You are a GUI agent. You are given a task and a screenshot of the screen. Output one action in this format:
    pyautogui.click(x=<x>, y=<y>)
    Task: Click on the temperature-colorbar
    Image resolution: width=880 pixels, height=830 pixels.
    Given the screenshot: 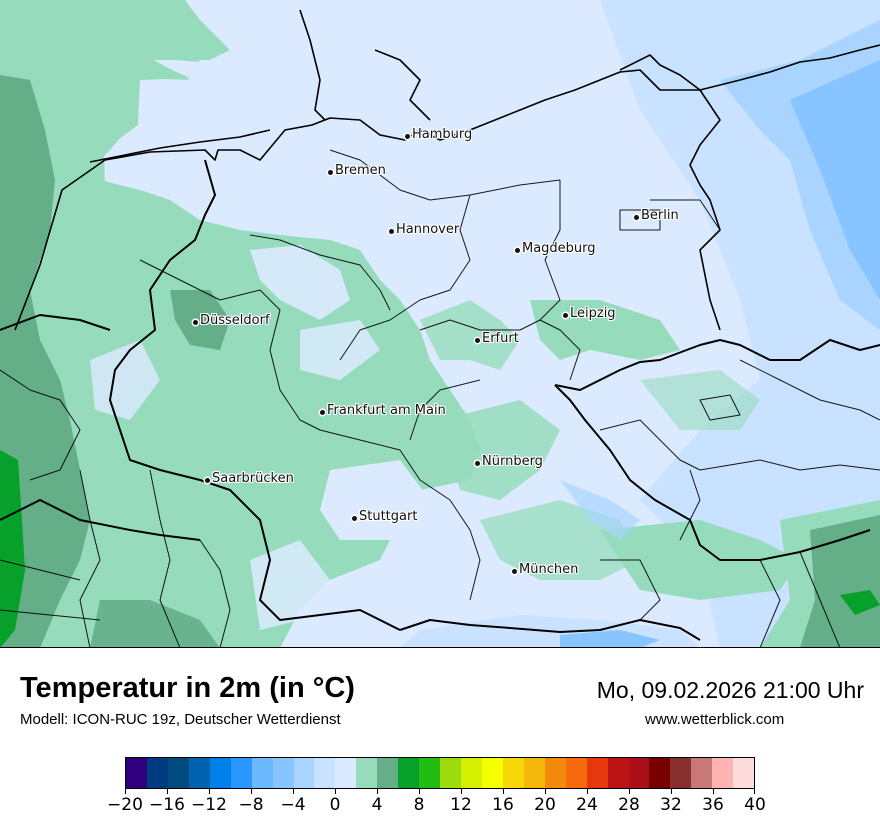 What is the action you would take?
    pyautogui.click(x=440, y=773)
    